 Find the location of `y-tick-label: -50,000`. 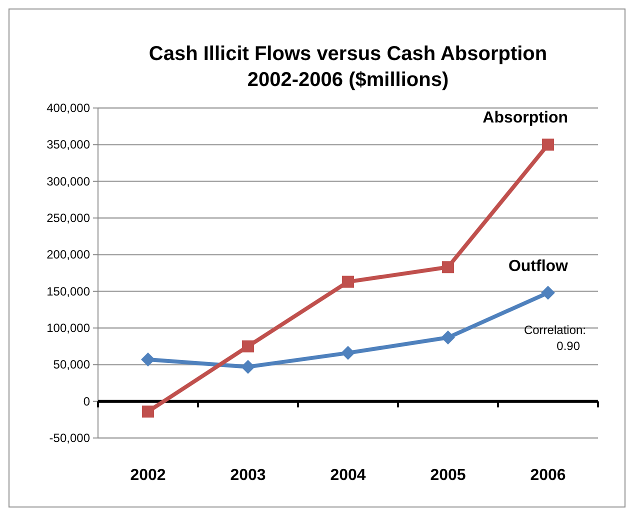

y-tick-label: -50,000 is located at coordinates (69, 438).